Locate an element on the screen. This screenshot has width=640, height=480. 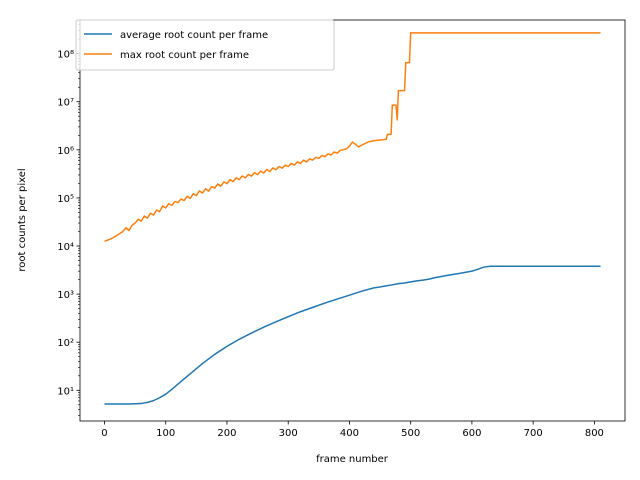
x-tick-label: 100 is located at coordinates (165, 433).